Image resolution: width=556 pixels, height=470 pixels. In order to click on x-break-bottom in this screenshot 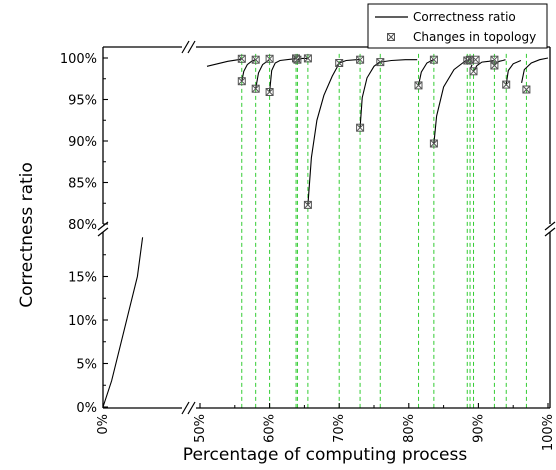, I will do `click(188, 408)`.